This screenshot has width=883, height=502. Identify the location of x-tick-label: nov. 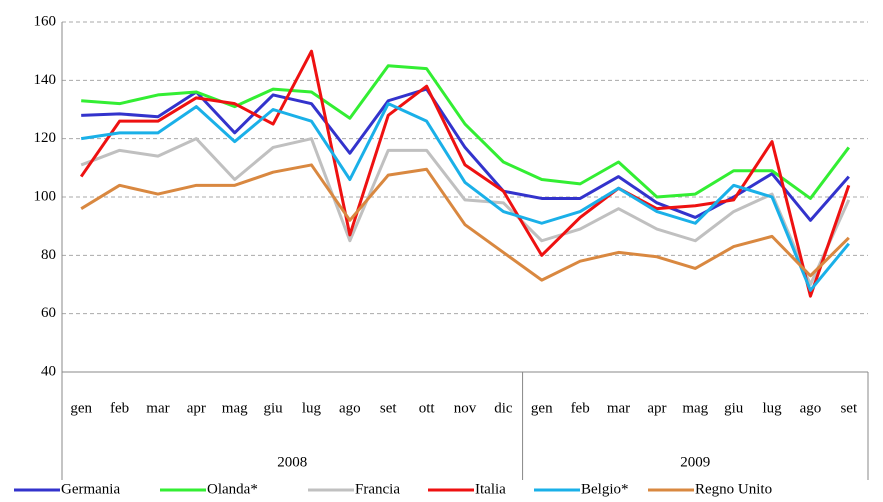
(465, 408).